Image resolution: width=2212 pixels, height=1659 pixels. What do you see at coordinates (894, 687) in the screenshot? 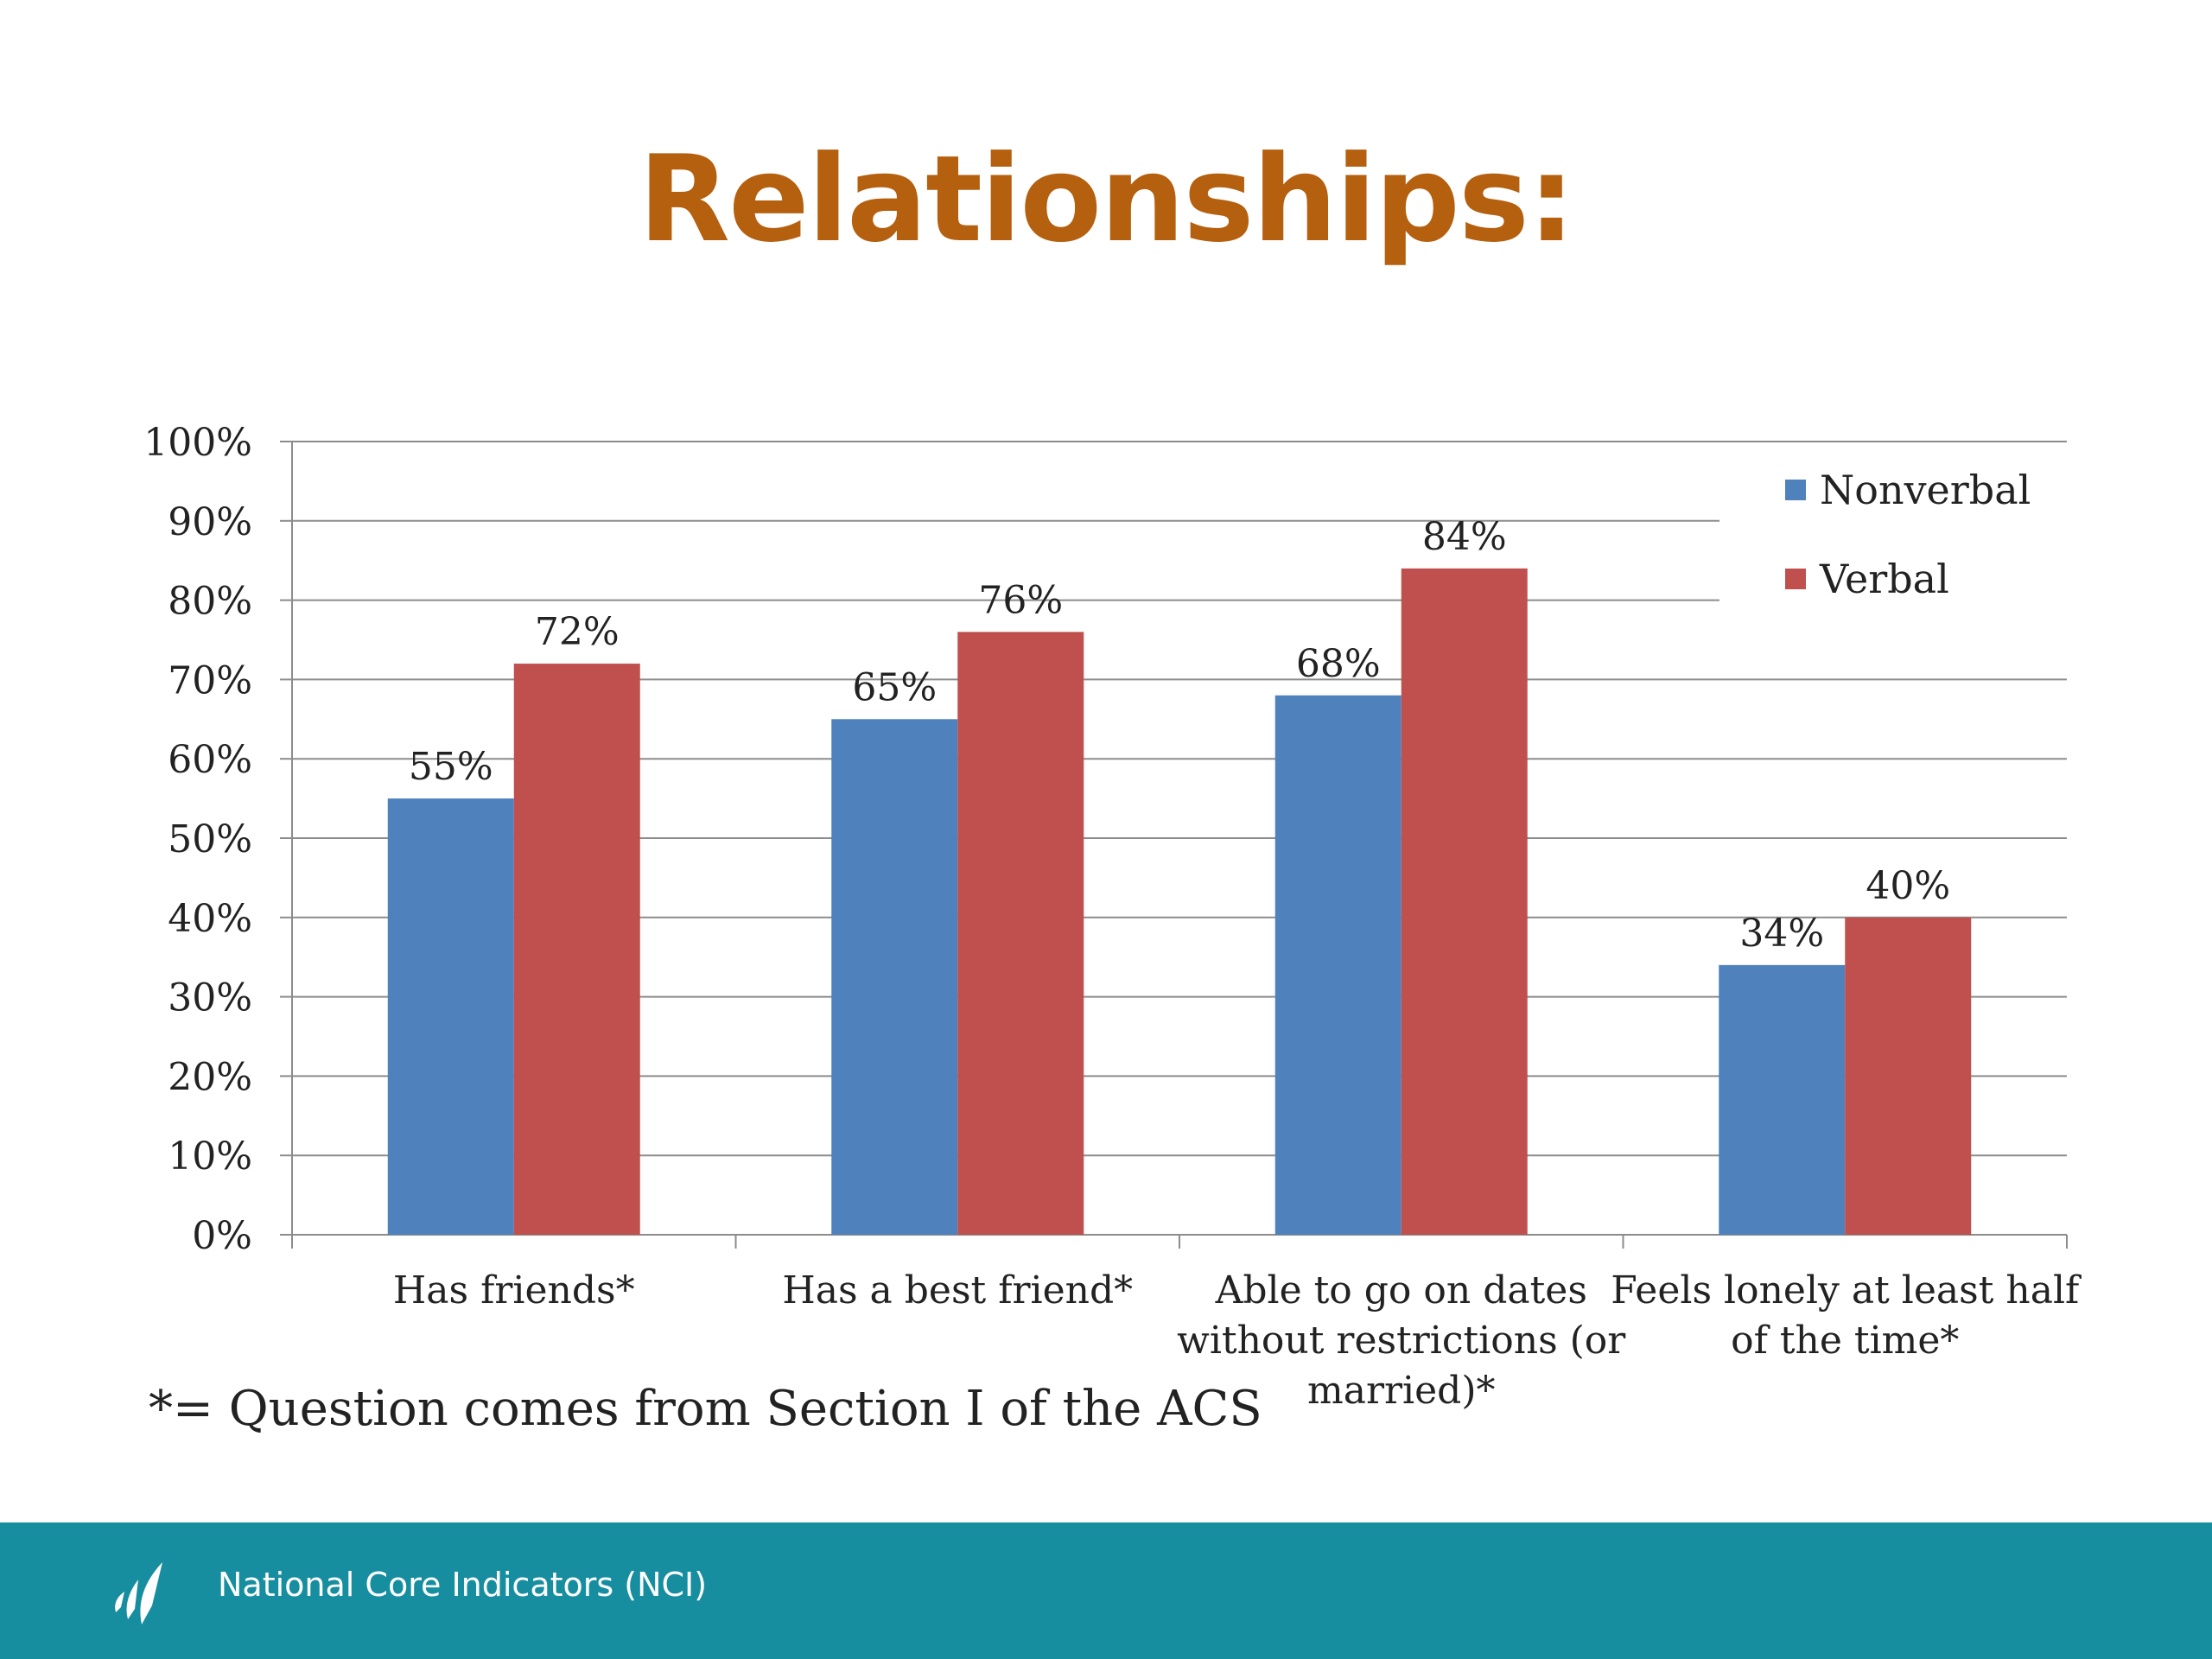
I see `data-label: 65%` at bounding box center [894, 687].